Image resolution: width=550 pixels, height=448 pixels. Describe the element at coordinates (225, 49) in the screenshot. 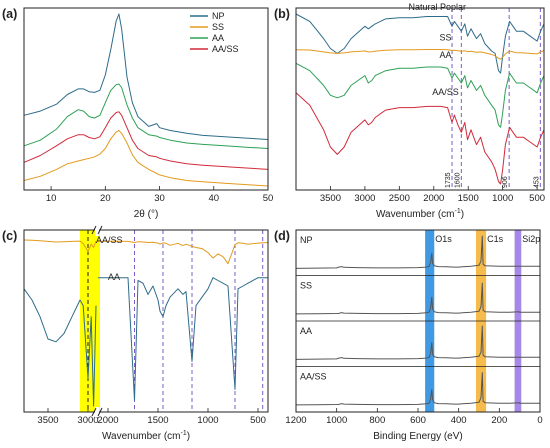

I see `legend-label: AA/SS` at that location.